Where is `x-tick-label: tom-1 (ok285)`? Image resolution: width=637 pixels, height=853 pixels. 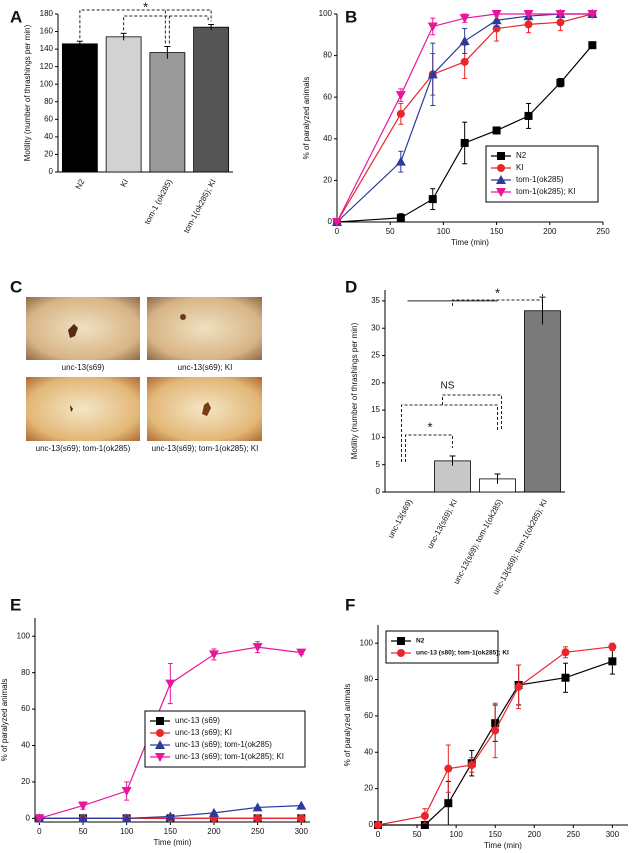
x-tick-label: tom-1 (ok285) is located at coordinates (158, 201).